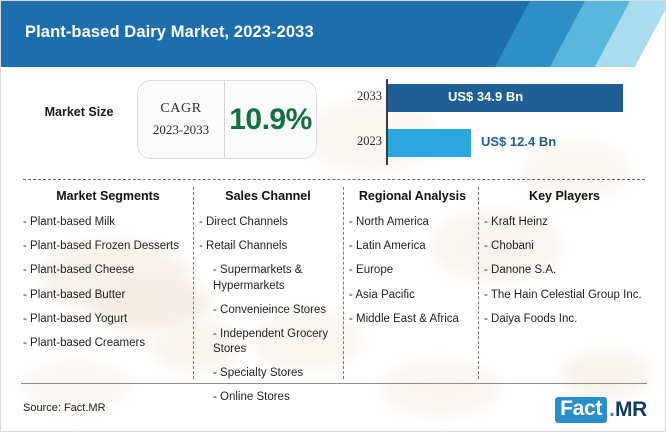 The height and width of the screenshot is (432, 666). Describe the element at coordinates (429, 143) in the screenshot. I see `bar-2023` at that location.